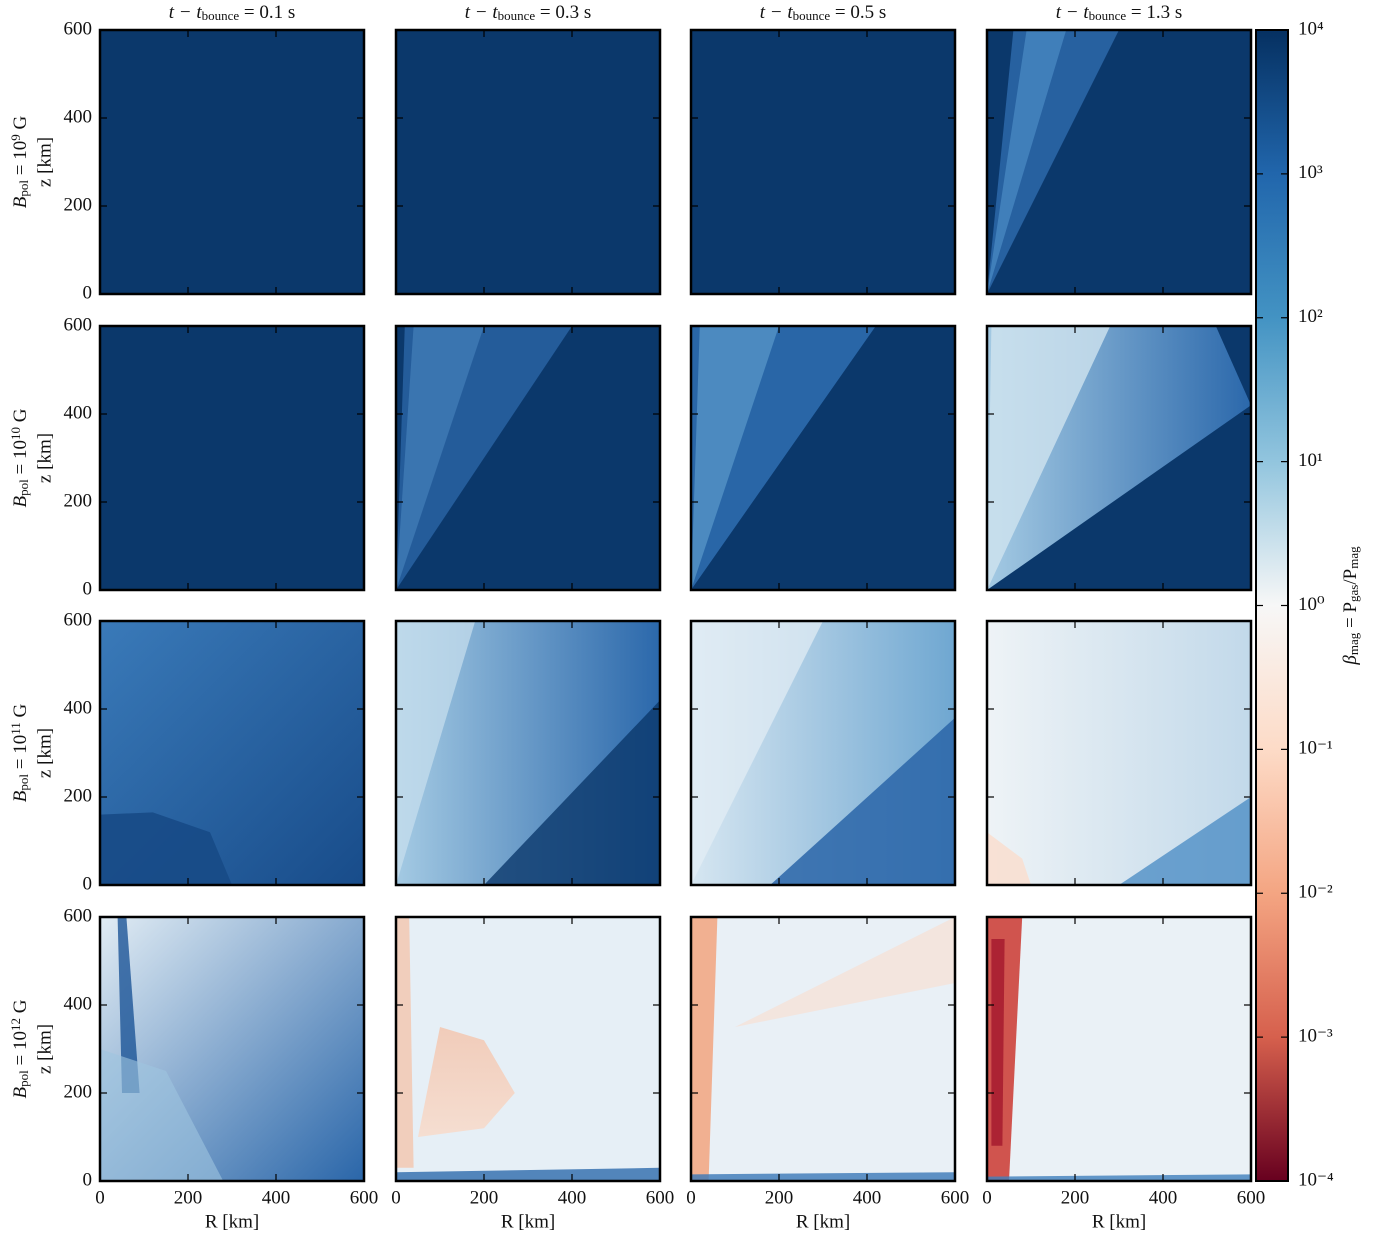 The width and height of the screenshot is (1382, 1234). Describe the element at coordinates (1316, 1179) in the screenshot. I see `colorbar-tick-label: 10⁻⁴` at that location.